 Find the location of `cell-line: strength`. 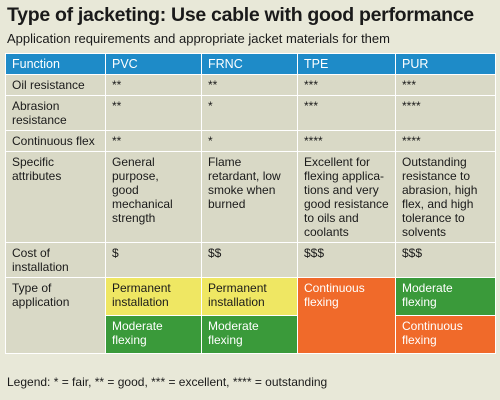

cell-line: strength is located at coordinates (134, 218).